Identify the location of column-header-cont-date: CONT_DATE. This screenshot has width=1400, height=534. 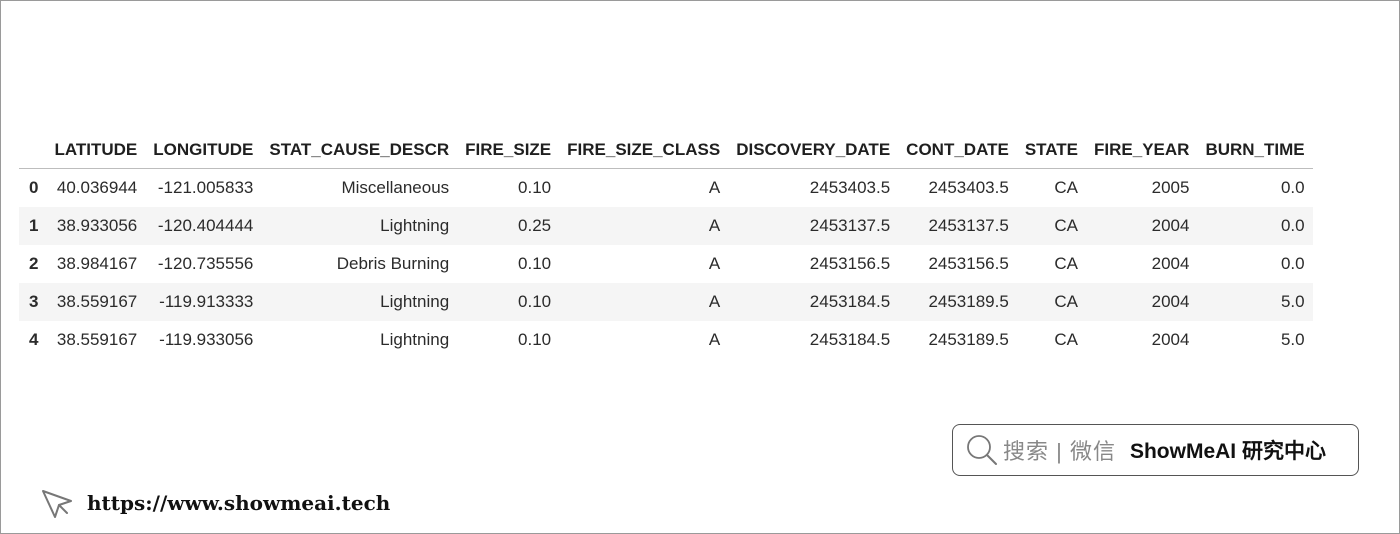
(957, 150).